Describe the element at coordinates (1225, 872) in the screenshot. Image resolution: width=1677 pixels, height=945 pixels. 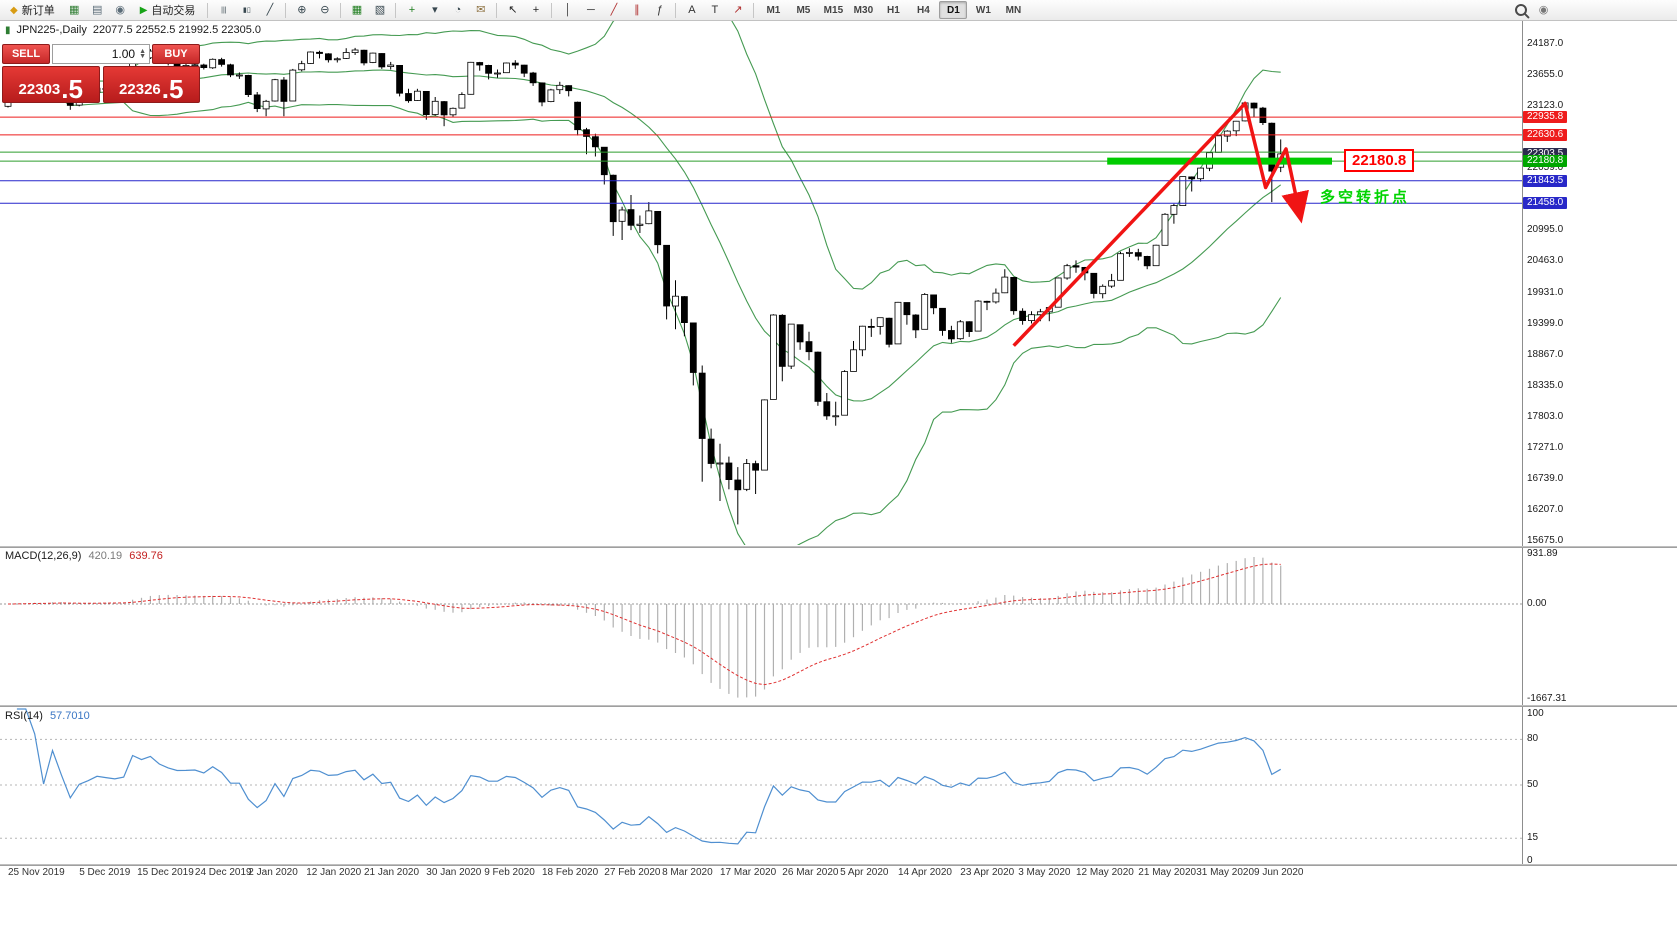
I see `date-tick: 31 May 2020` at that location.